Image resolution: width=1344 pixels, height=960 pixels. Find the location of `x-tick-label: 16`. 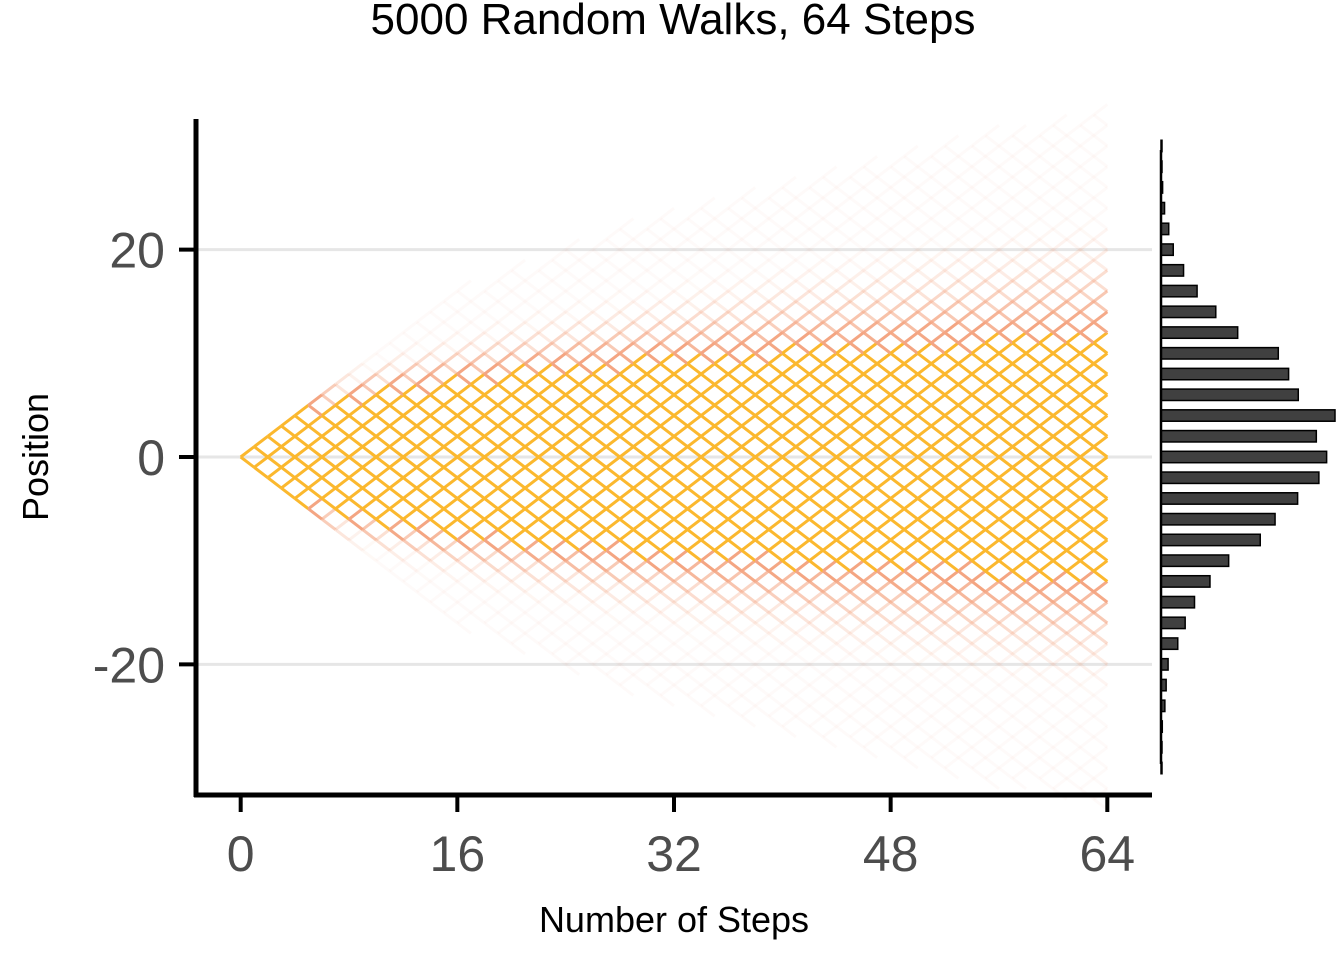

x-tick-label: 16 is located at coordinates (458, 854).